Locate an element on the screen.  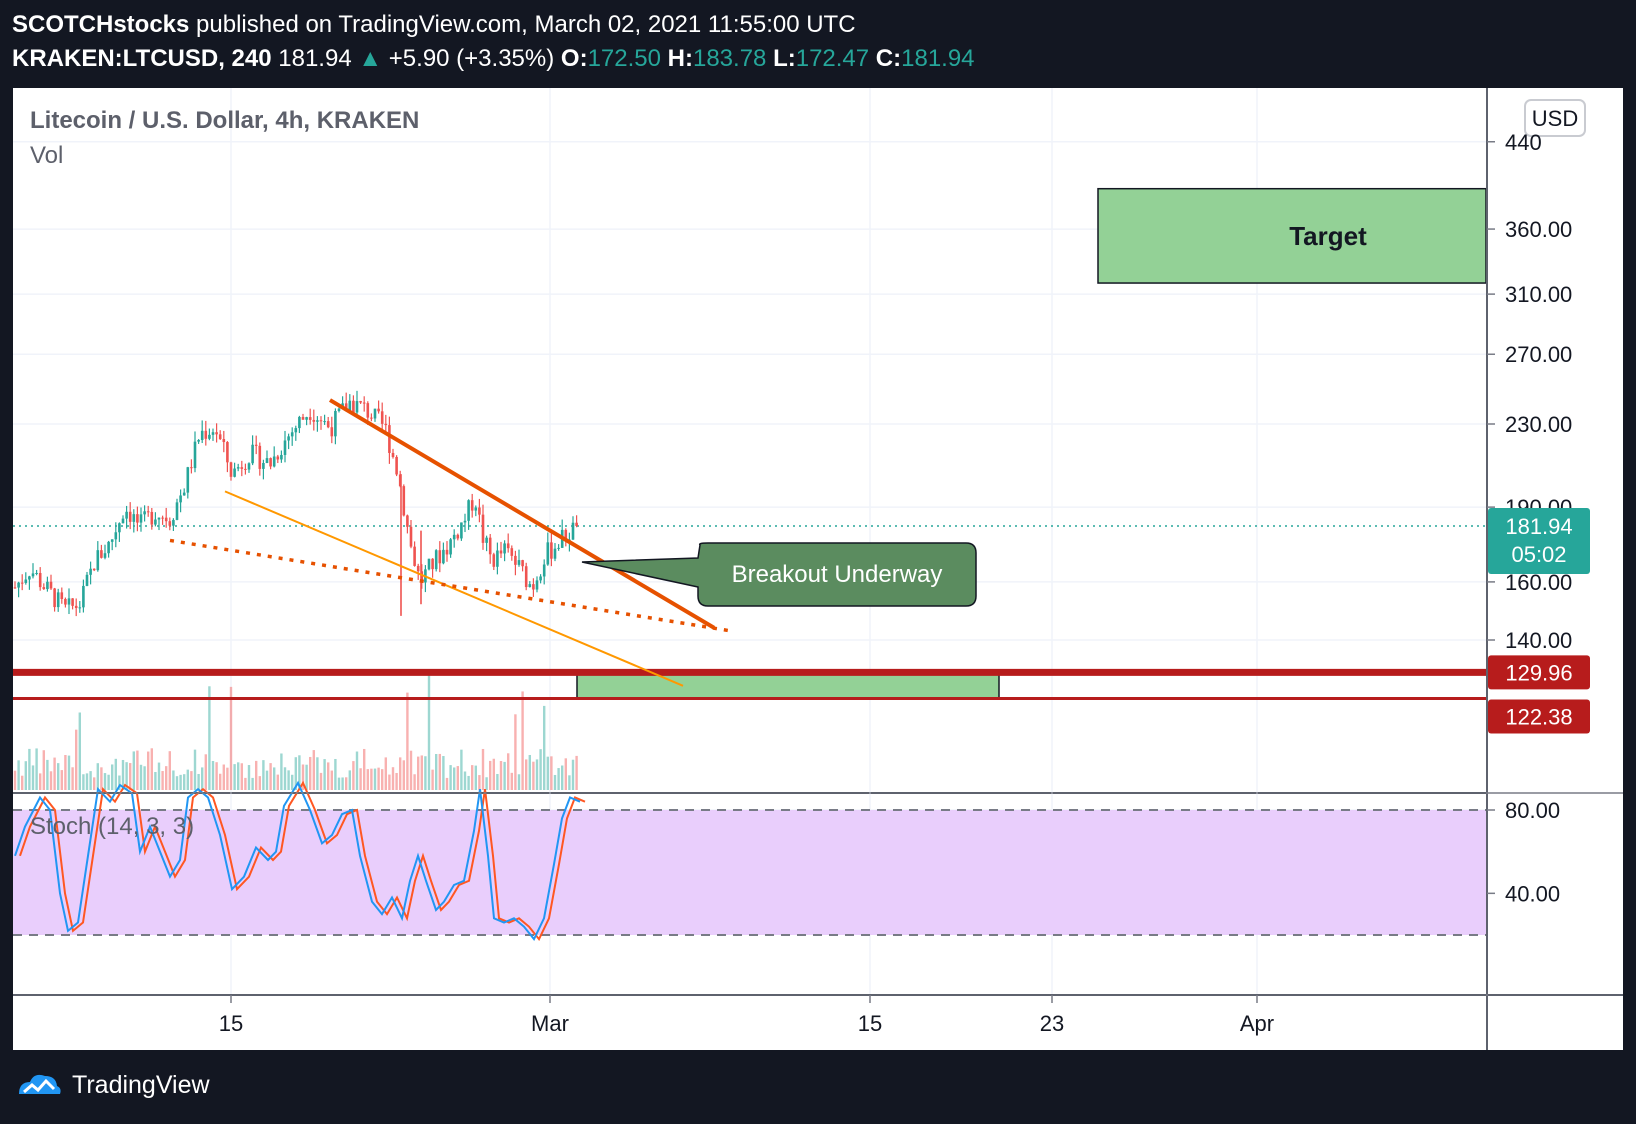
low-label: L: is located at coordinates (784, 58).